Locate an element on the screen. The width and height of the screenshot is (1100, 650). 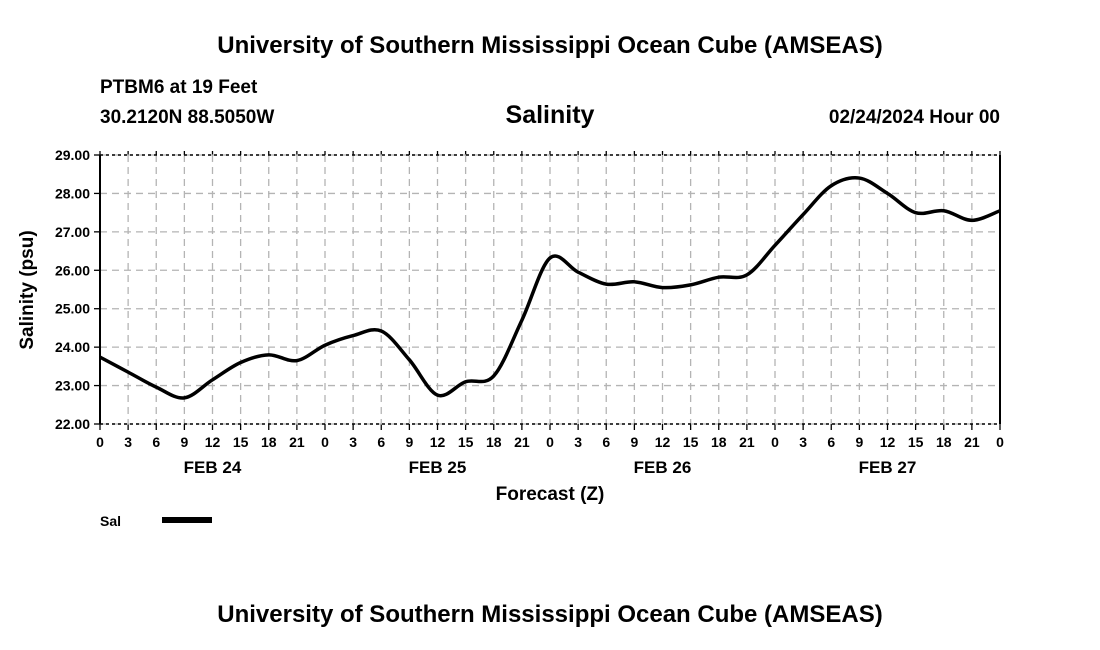
coords-label: 30.2120N 88.5050W is located at coordinates (187, 117).